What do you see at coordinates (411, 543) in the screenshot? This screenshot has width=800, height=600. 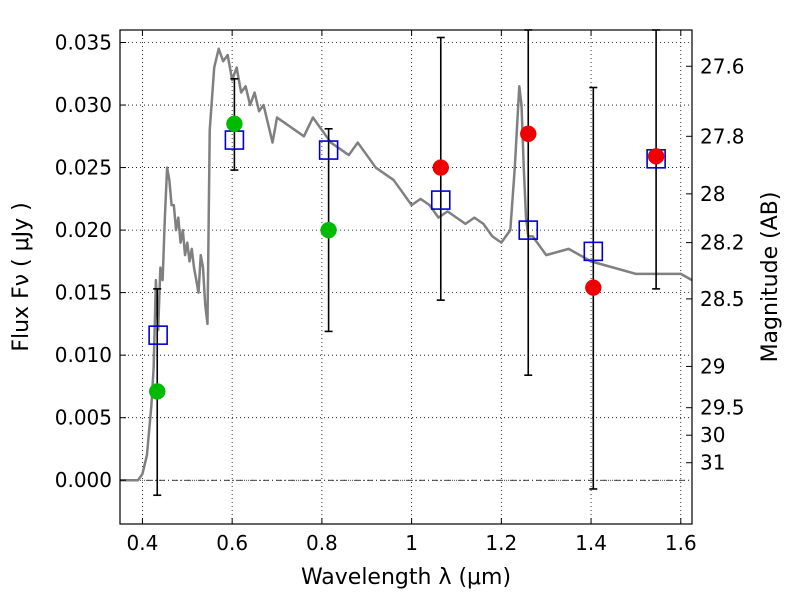 I see `x-tick-label: 1` at bounding box center [411, 543].